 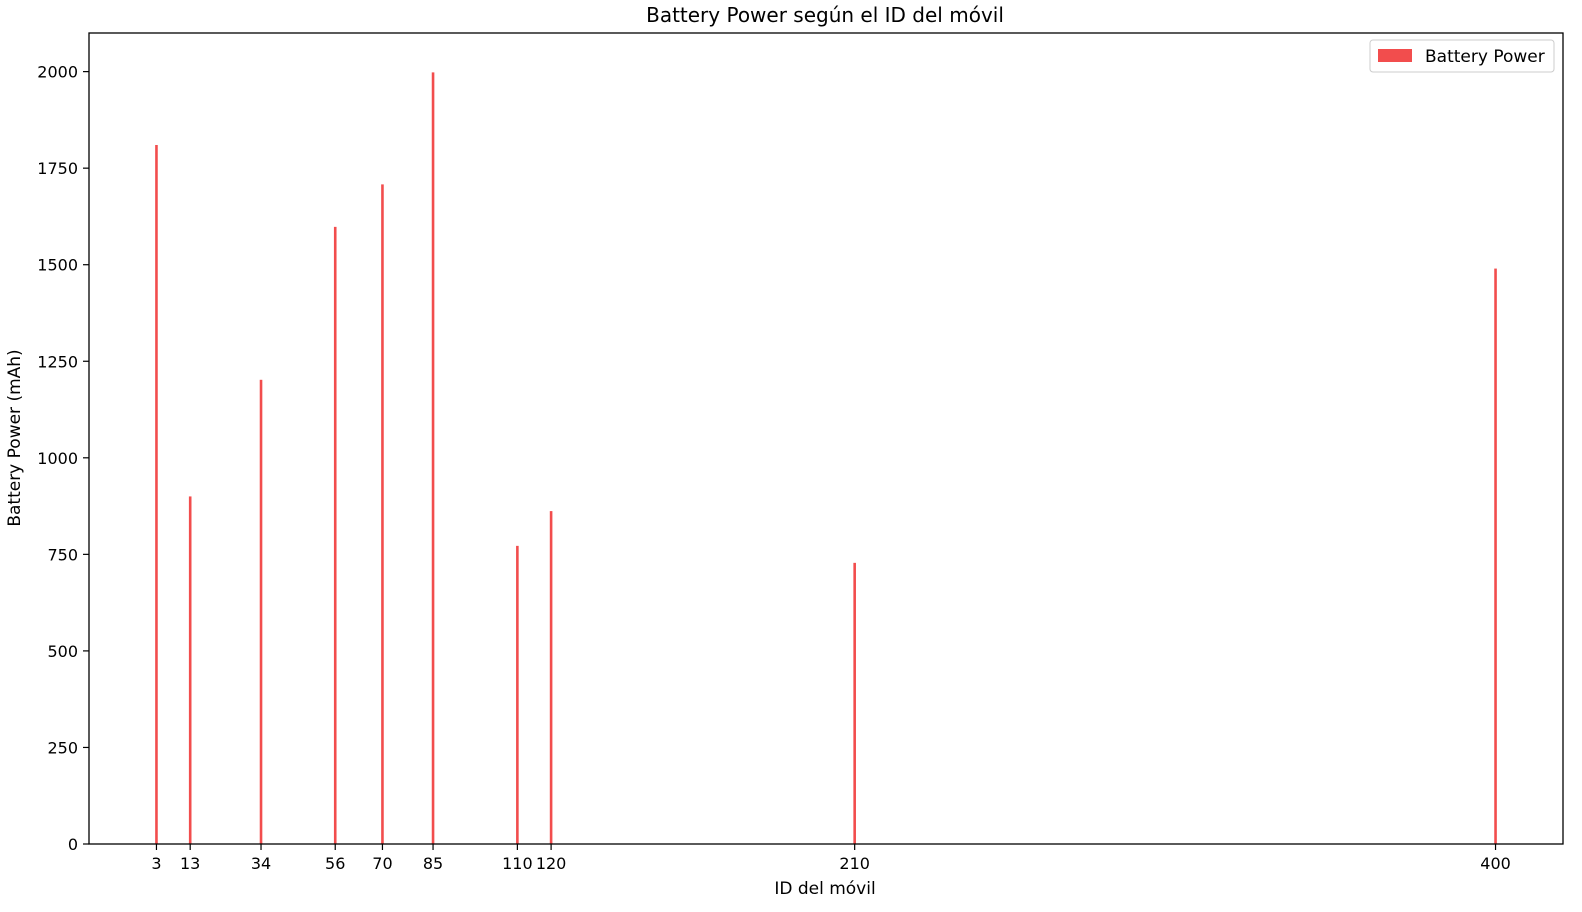 What do you see at coordinates (62, 554) in the screenshot?
I see `y-tick-label: 750` at bounding box center [62, 554].